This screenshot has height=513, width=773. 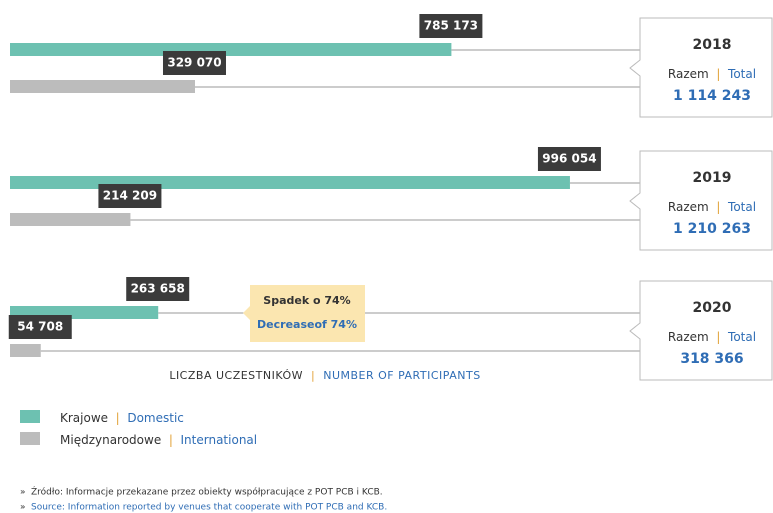 What do you see at coordinates (217, 440) in the screenshot?
I see `text-part: International` at bounding box center [217, 440].